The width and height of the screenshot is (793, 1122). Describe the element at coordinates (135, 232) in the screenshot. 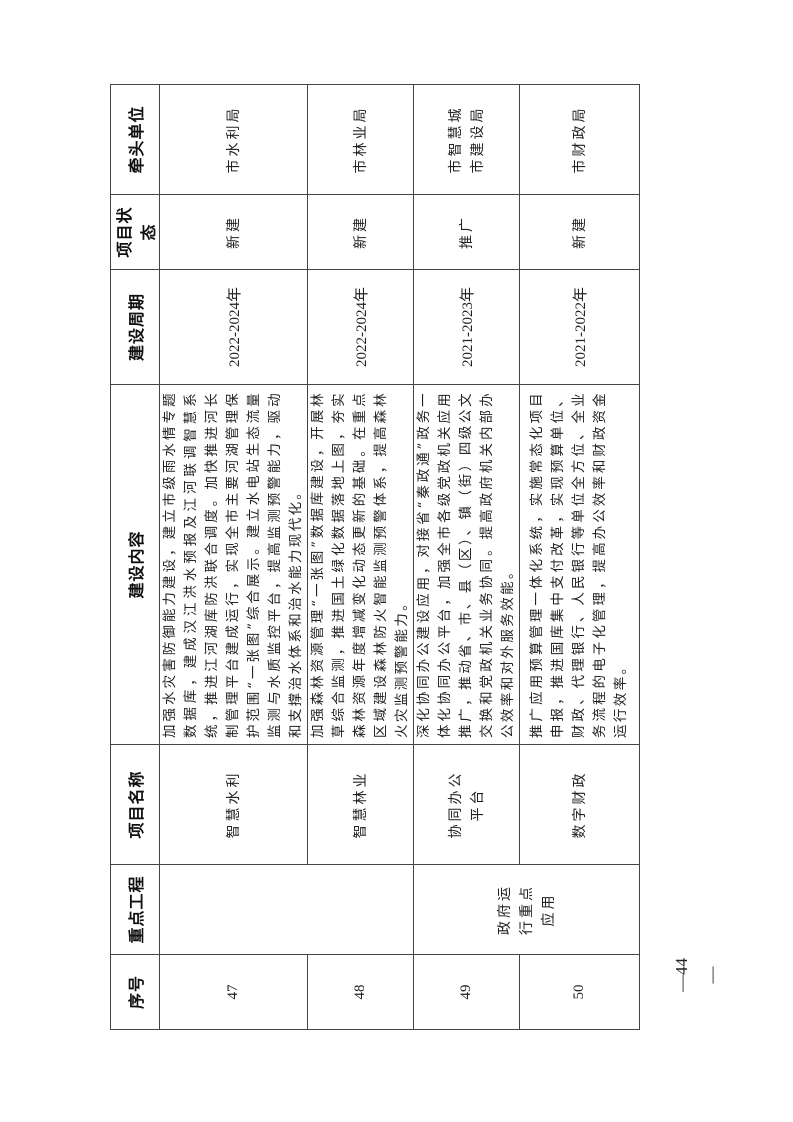

I see `header-status: 项目状态` at that location.